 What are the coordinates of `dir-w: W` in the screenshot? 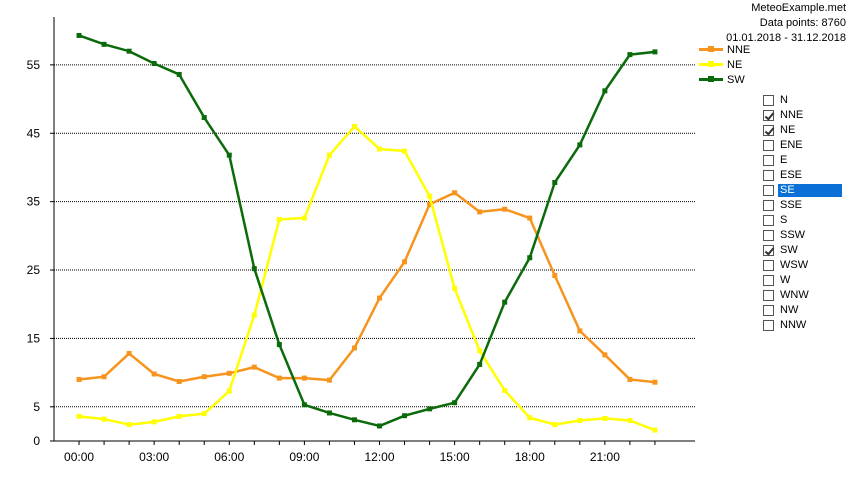 It's located at (802, 280).